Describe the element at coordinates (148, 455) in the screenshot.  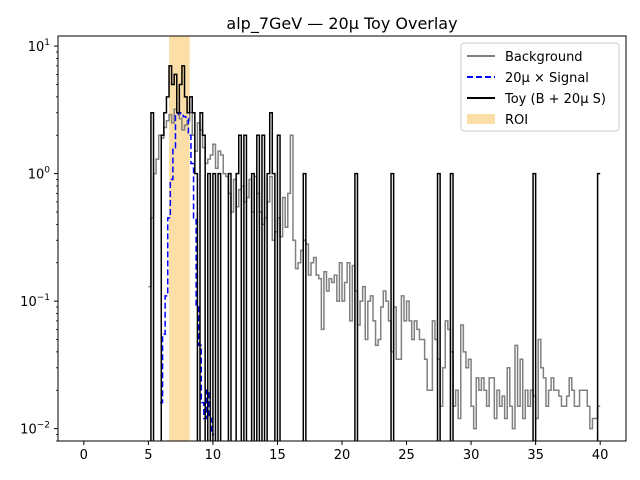
I see `x-tick-label: 5` at that location.